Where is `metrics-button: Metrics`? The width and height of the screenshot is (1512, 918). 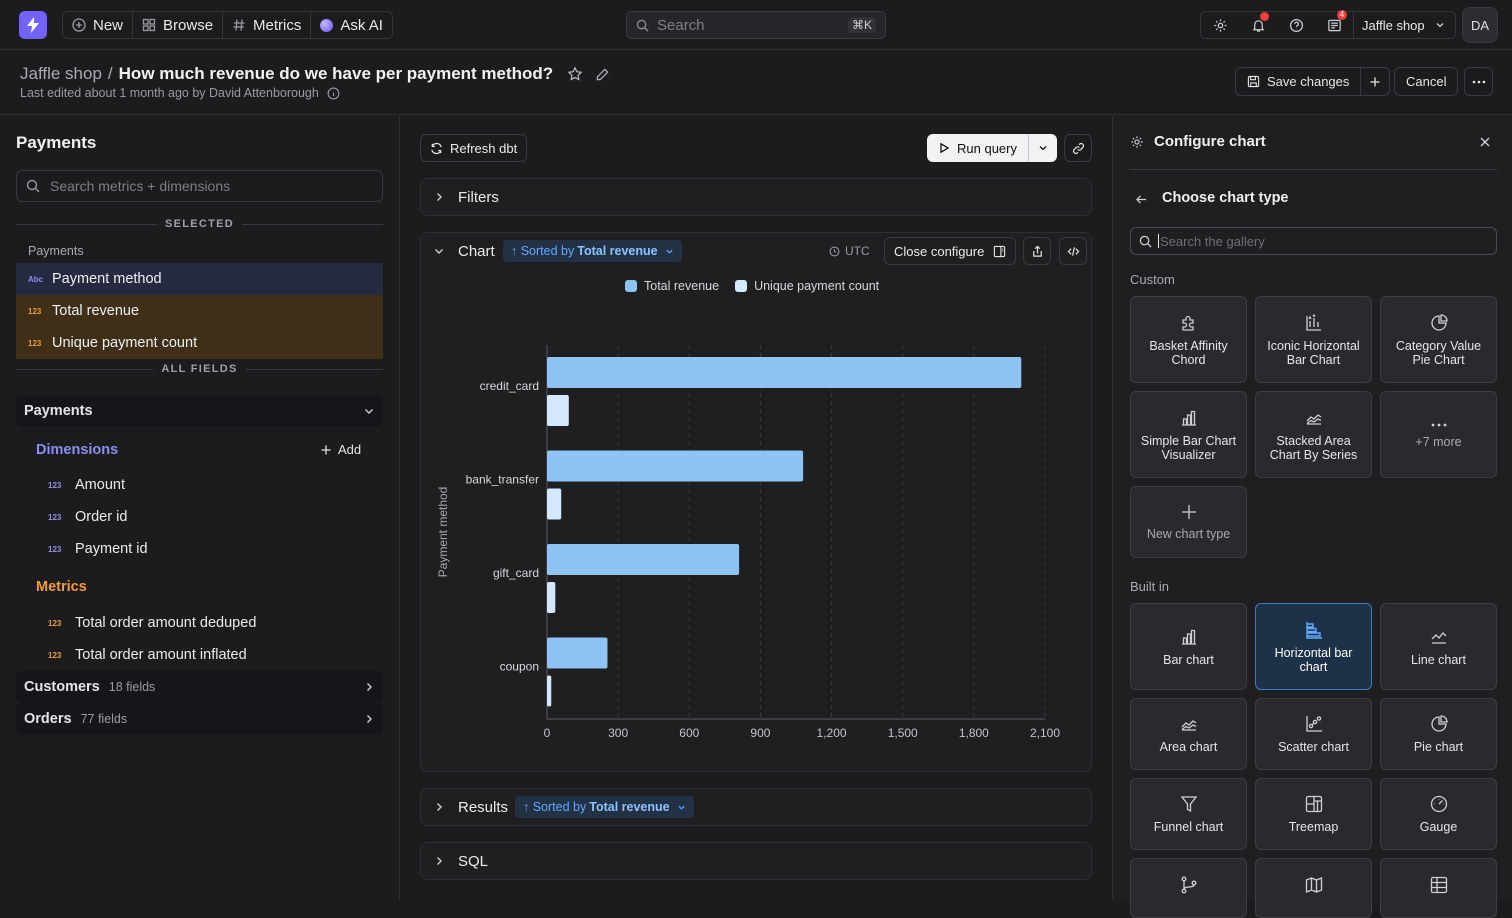 metrics-button: Metrics is located at coordinates (267, 25).